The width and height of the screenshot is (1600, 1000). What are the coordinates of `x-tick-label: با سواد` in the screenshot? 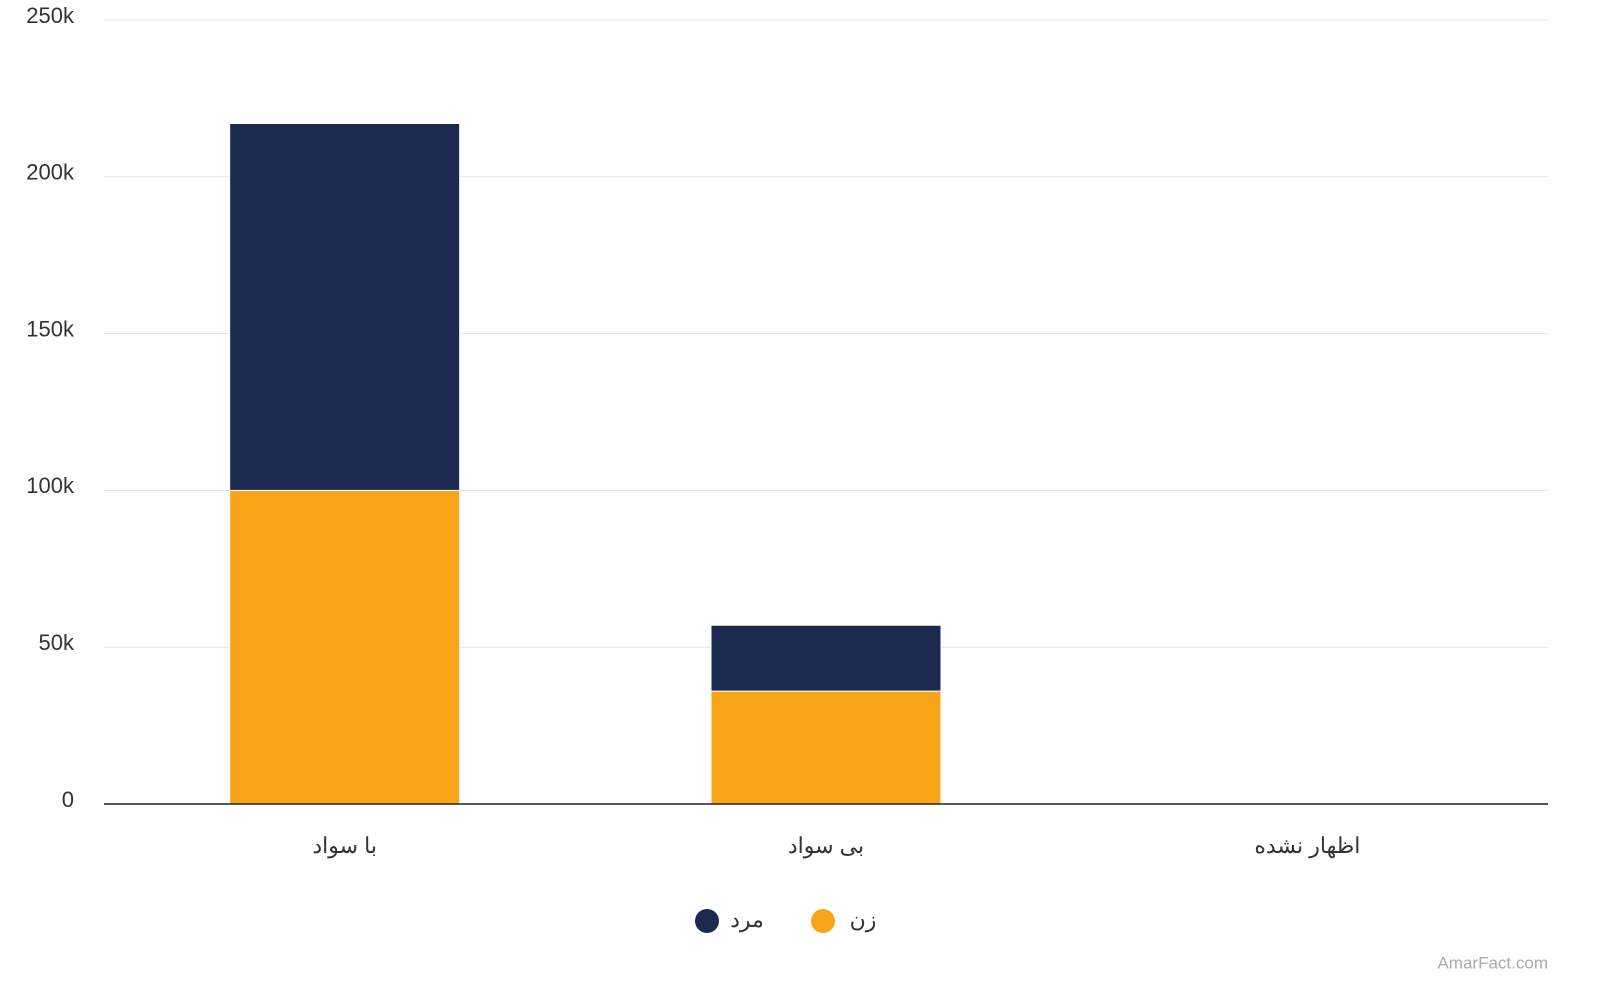 It's located at (344, 846).